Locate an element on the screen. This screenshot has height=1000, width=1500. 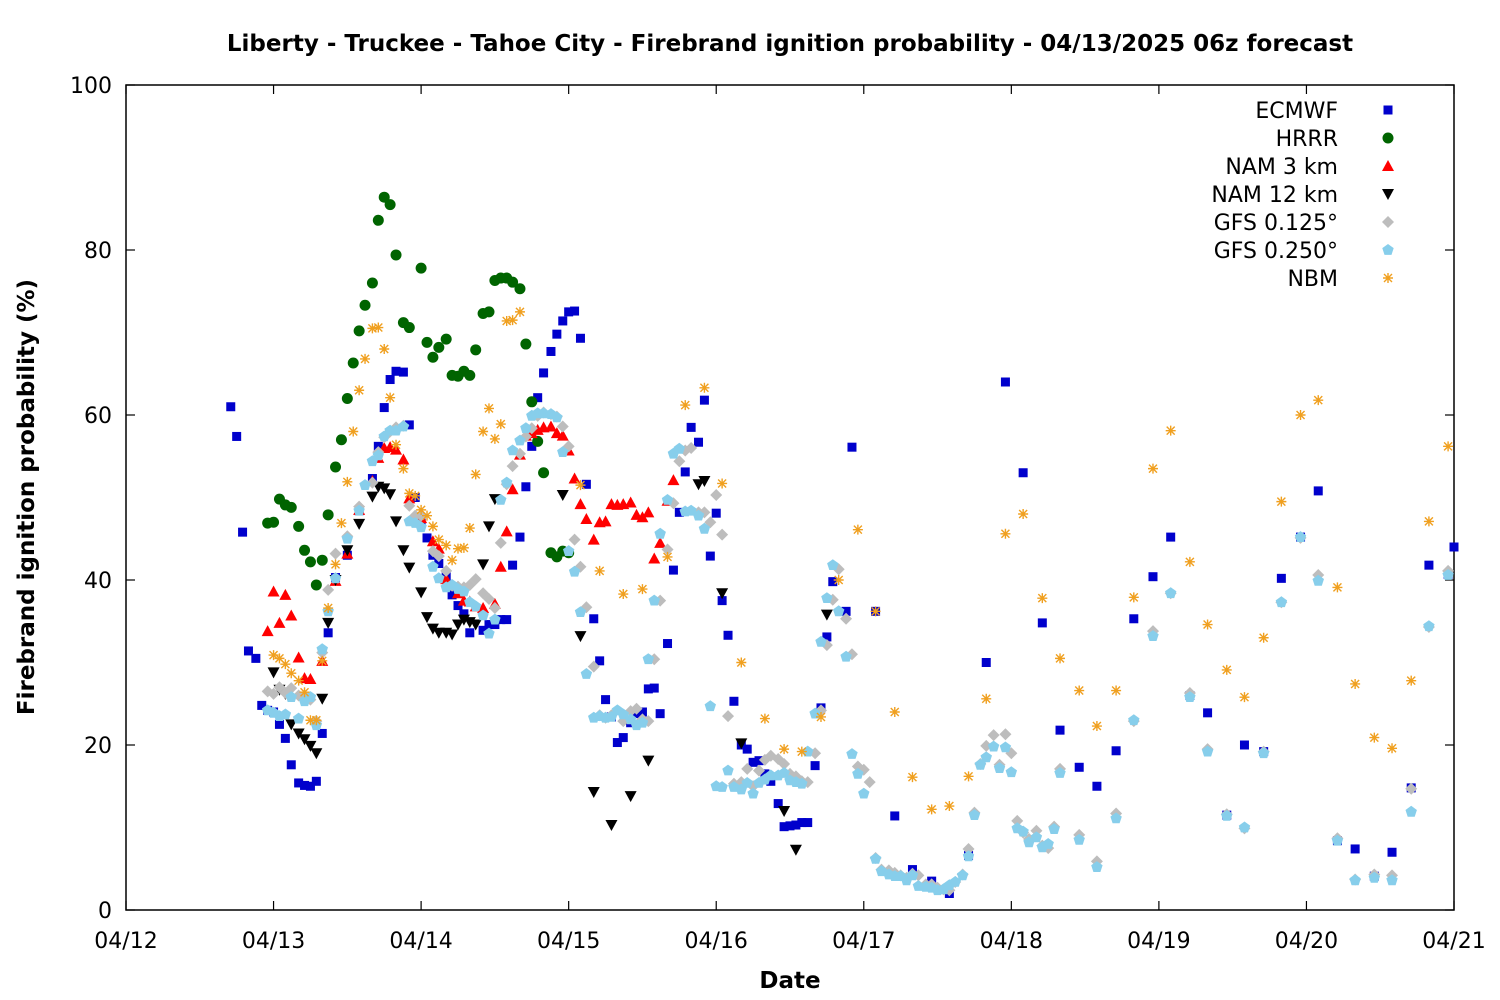
y-tick-label: 80 is located at coordinates (98, 251).